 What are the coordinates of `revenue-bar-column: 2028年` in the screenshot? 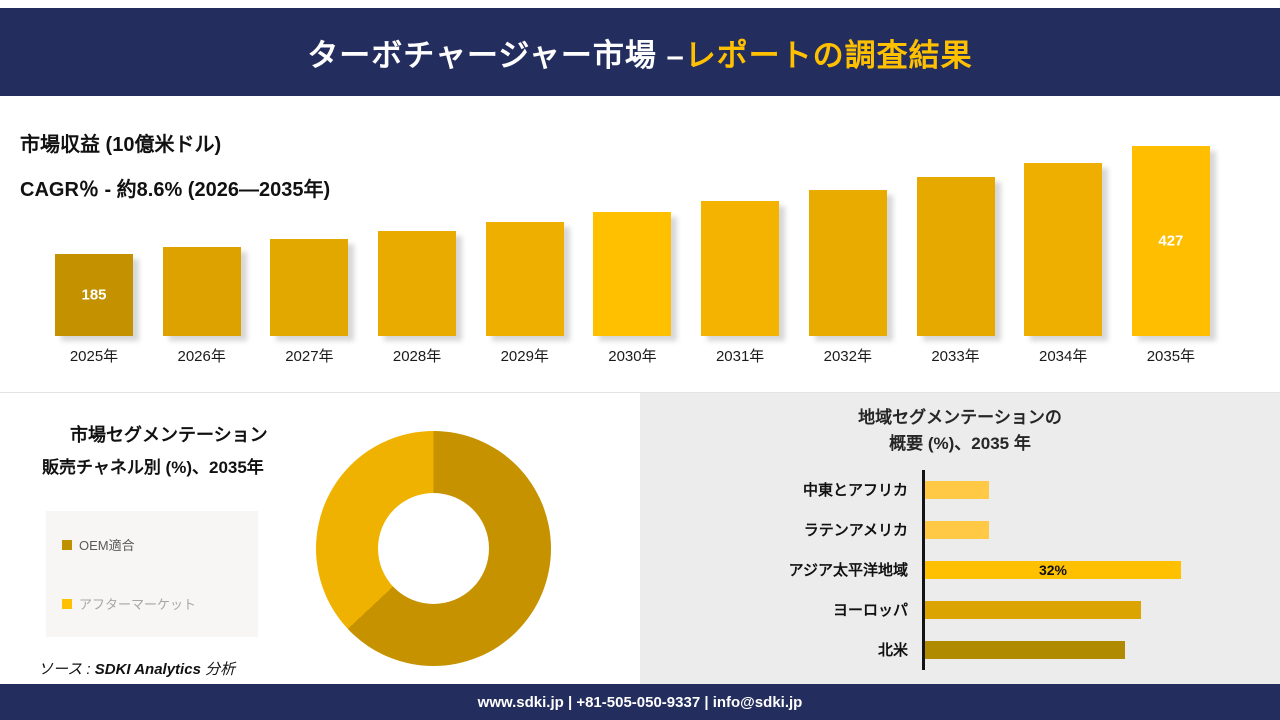 It's located at (417, 298).